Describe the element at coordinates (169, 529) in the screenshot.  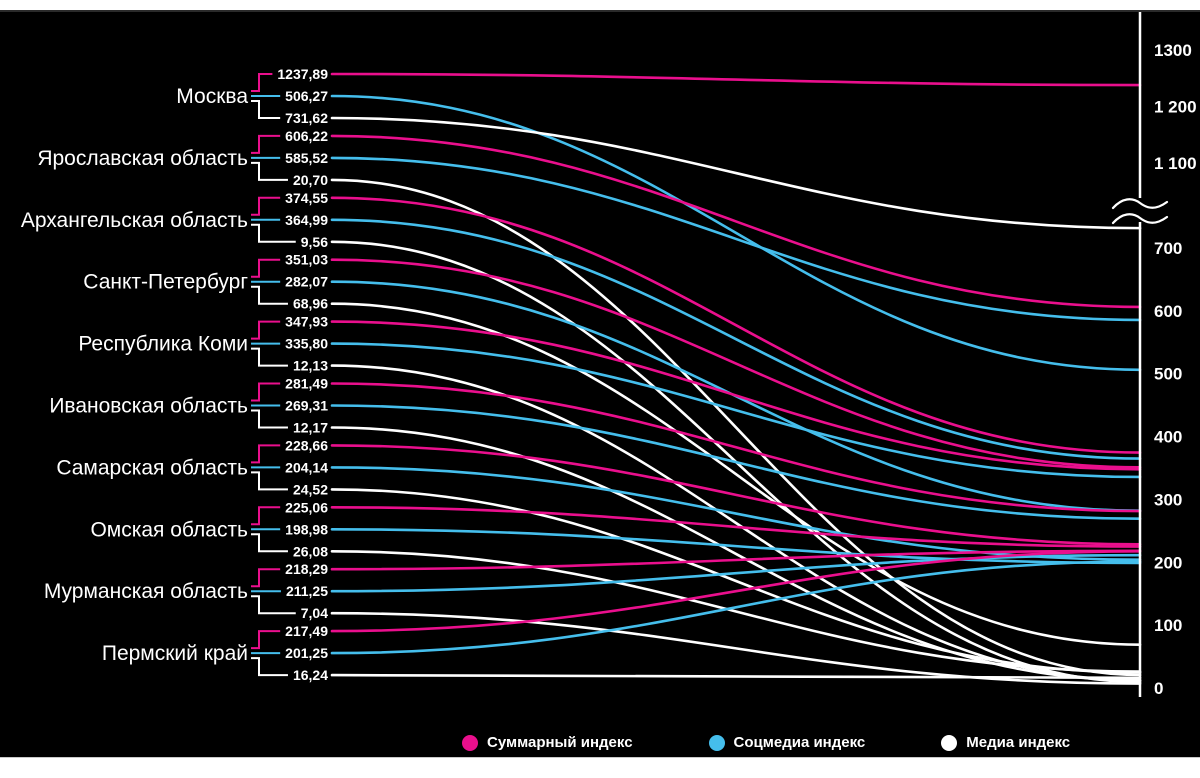
I see `region-label: Омская область` at that location.